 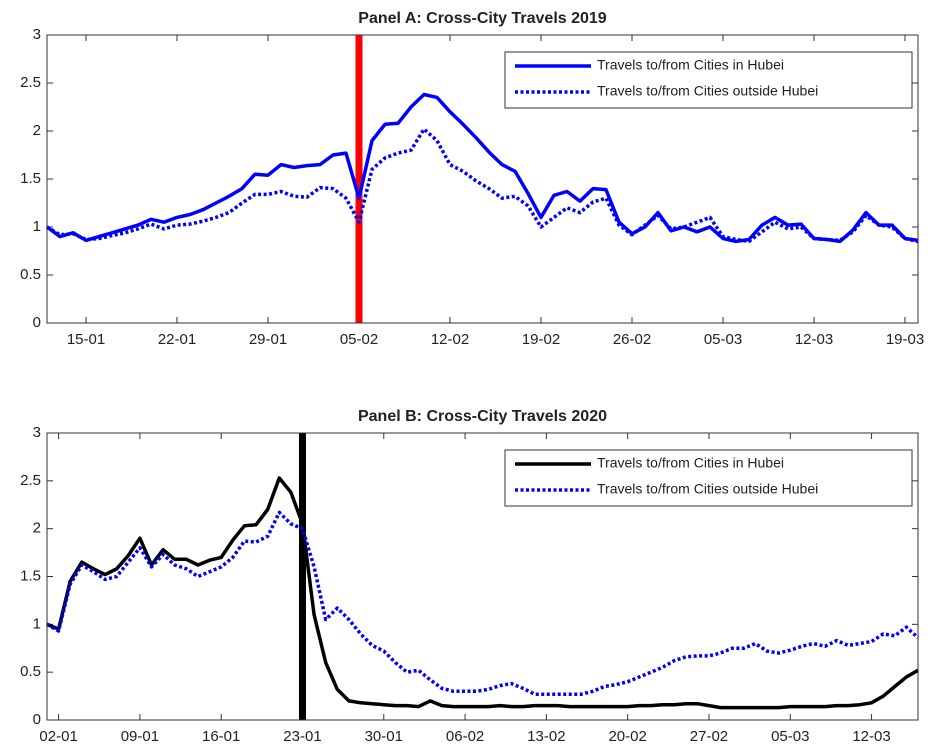 What do you see at coordinates (86, 339) in the screenshot?
I see `x-tick-label: 15-01` at bounding box center [86, 339].